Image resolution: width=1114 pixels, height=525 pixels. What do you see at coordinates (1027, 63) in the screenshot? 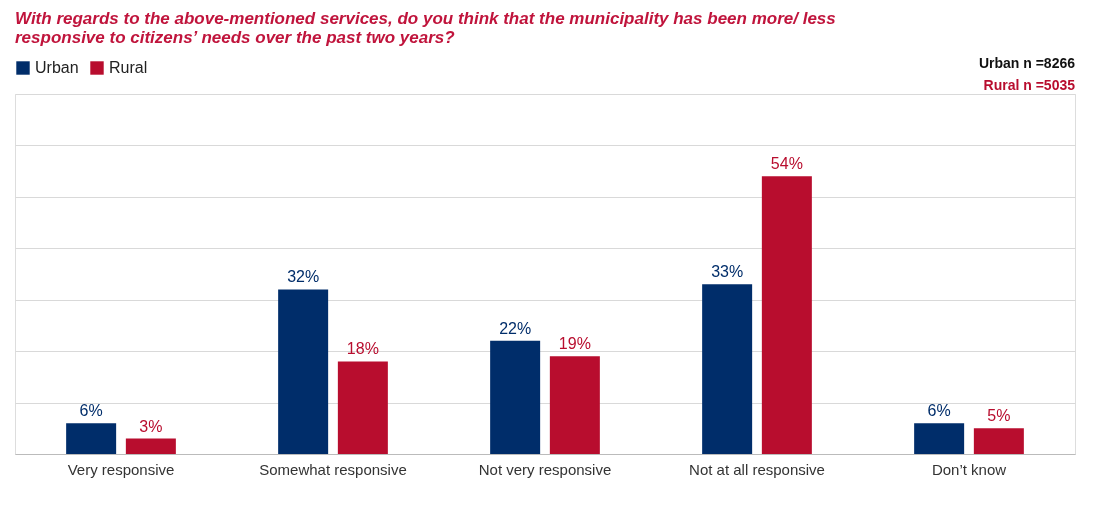
I see `text: Urban n =8266` at bounding box center [1027, 63].